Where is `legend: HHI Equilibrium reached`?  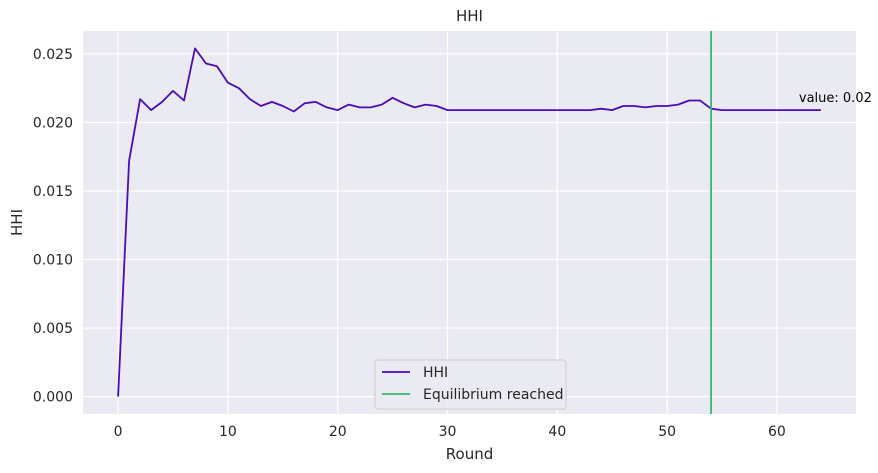 legend: HHI Equilibrium reached is located at coordinates (470, 384).